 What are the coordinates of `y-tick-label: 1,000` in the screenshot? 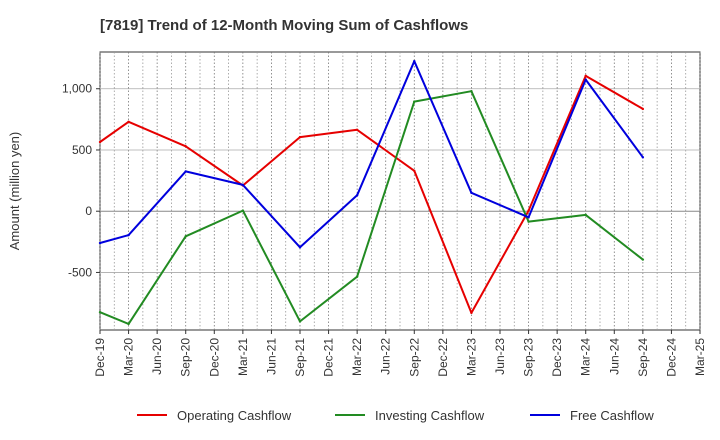 It's located at (77, 89).